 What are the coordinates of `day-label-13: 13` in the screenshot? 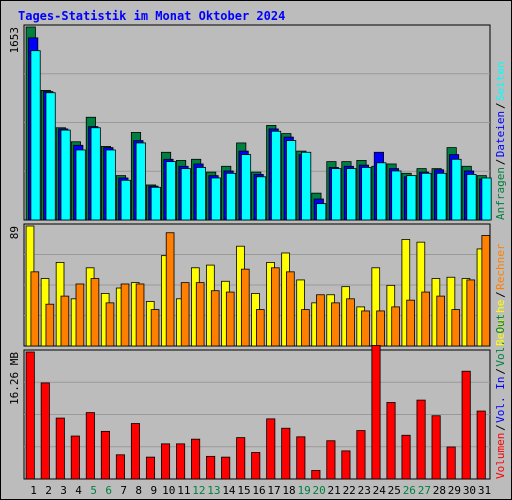 It's located at (213, 490).